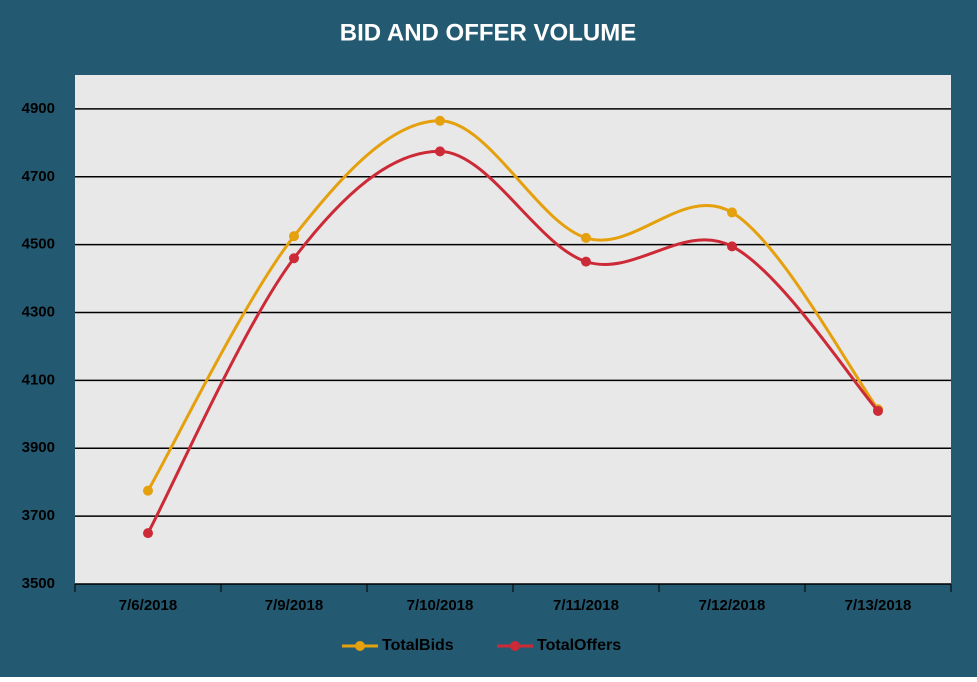 This screenshot has width=977, height=682. What do you see at coordinates (294, 605) in the screenshot?
I see `x-tick-label: 7/9/2018` at bounding box center [294, 605].